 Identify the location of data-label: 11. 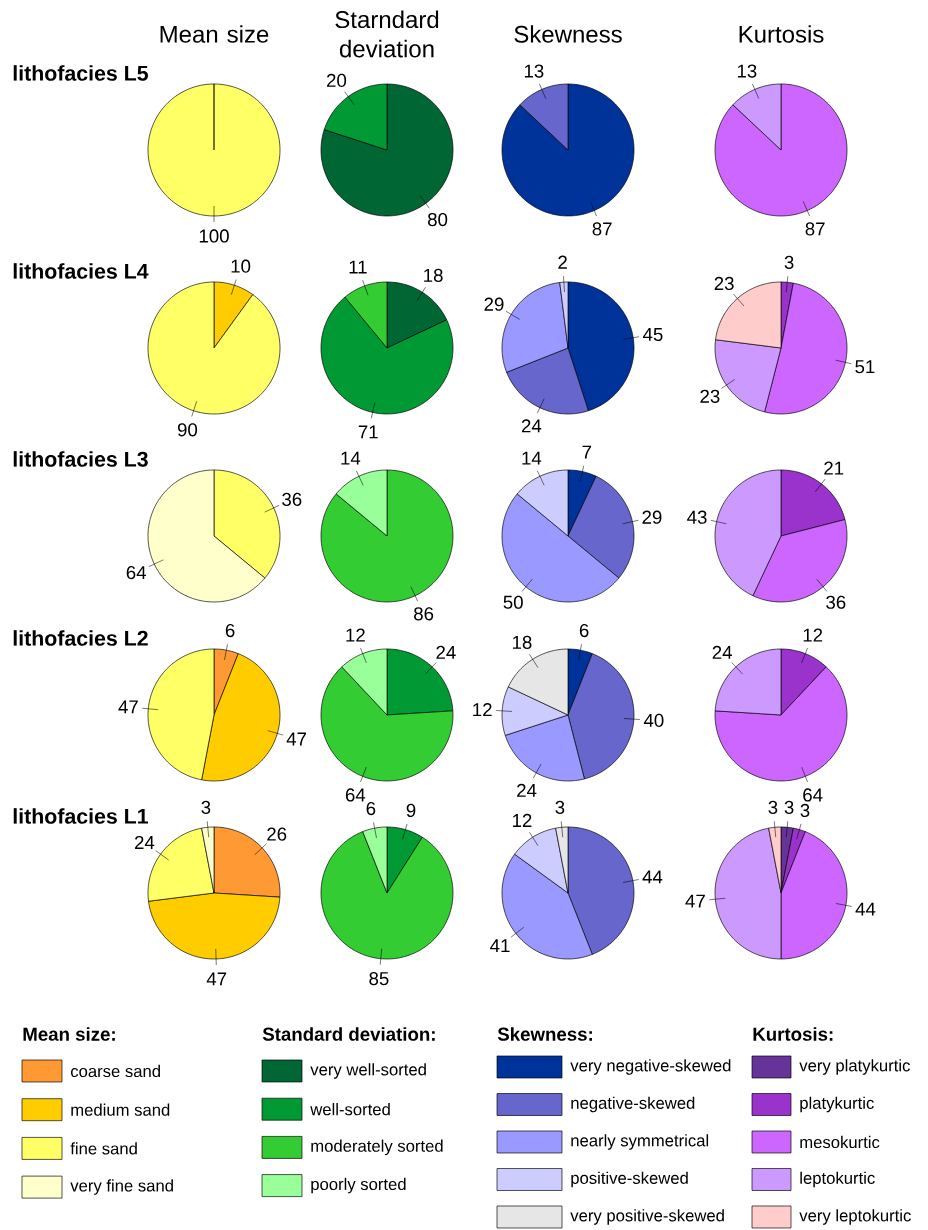
(358, 267).